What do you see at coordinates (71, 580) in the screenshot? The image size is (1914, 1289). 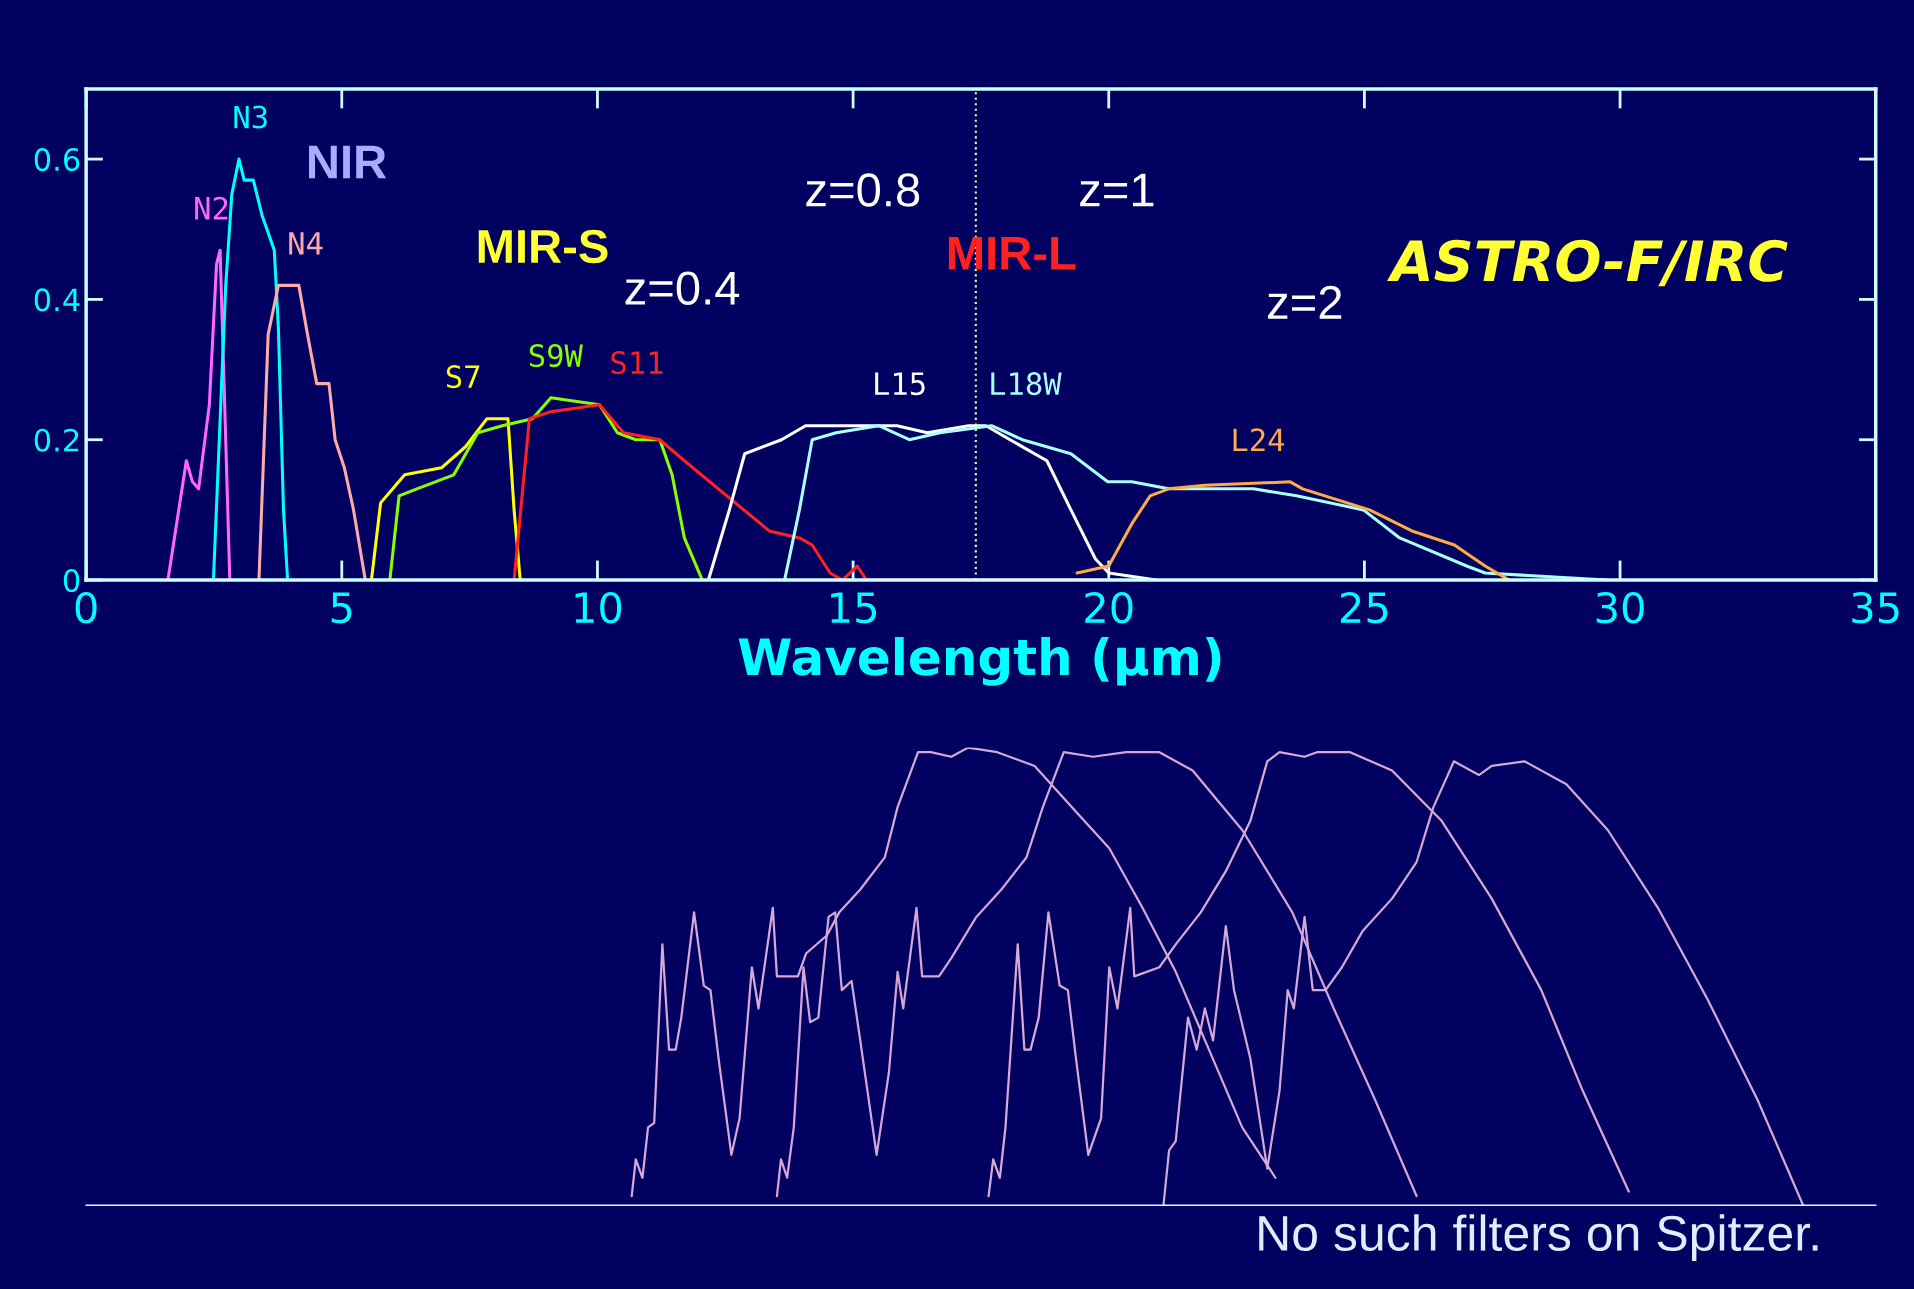 I see `y-tick-label: 0` at bounding box center [71, 580].